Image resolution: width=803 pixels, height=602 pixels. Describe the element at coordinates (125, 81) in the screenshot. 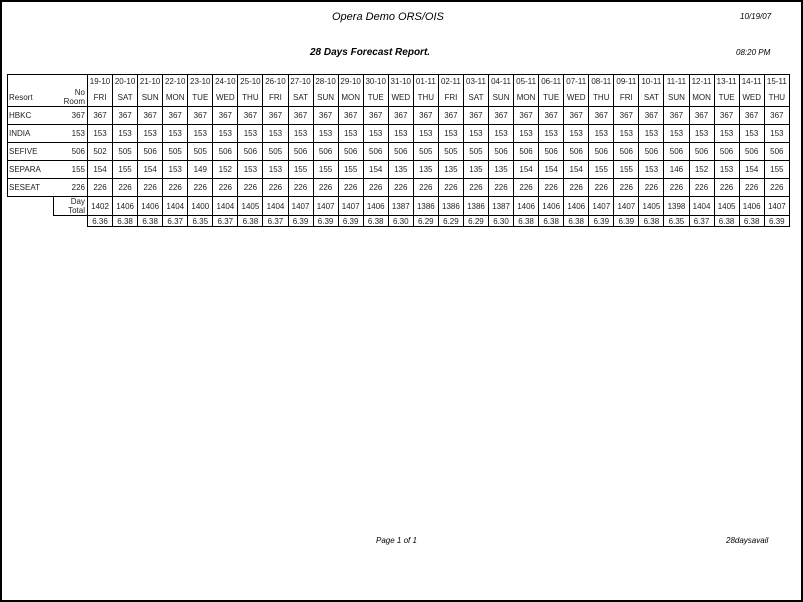

I see `date-header: 20-10` at that location.